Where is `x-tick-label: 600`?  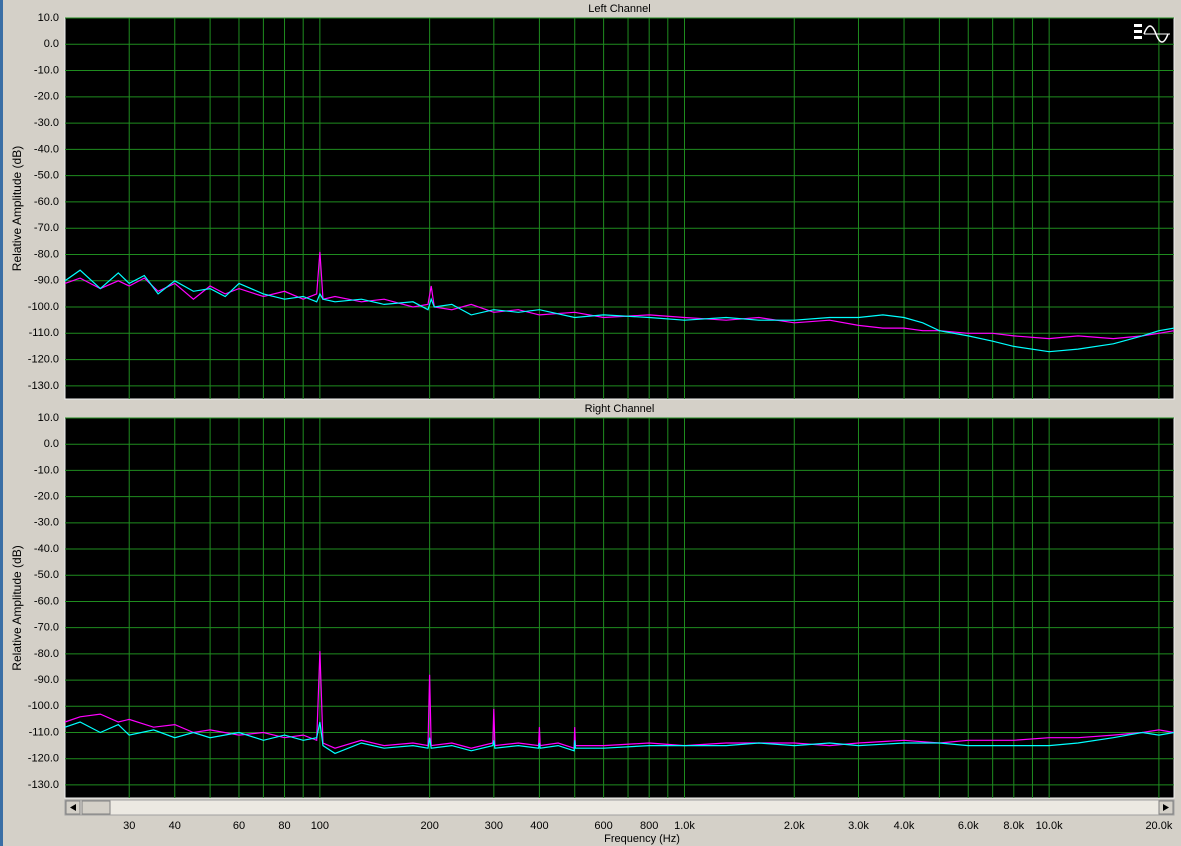
x-tick-label: 600 is located at coordinates (603, 826).